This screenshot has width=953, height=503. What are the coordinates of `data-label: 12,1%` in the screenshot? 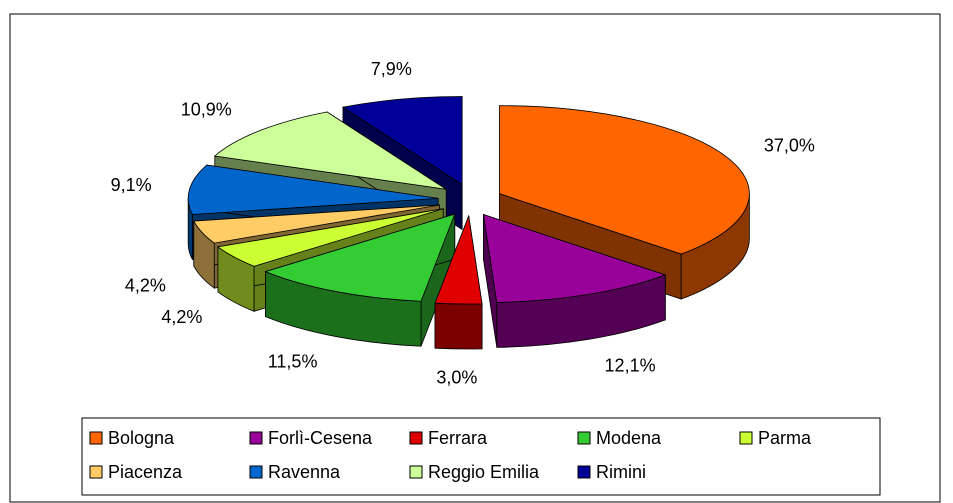 It's located at (630, 365).